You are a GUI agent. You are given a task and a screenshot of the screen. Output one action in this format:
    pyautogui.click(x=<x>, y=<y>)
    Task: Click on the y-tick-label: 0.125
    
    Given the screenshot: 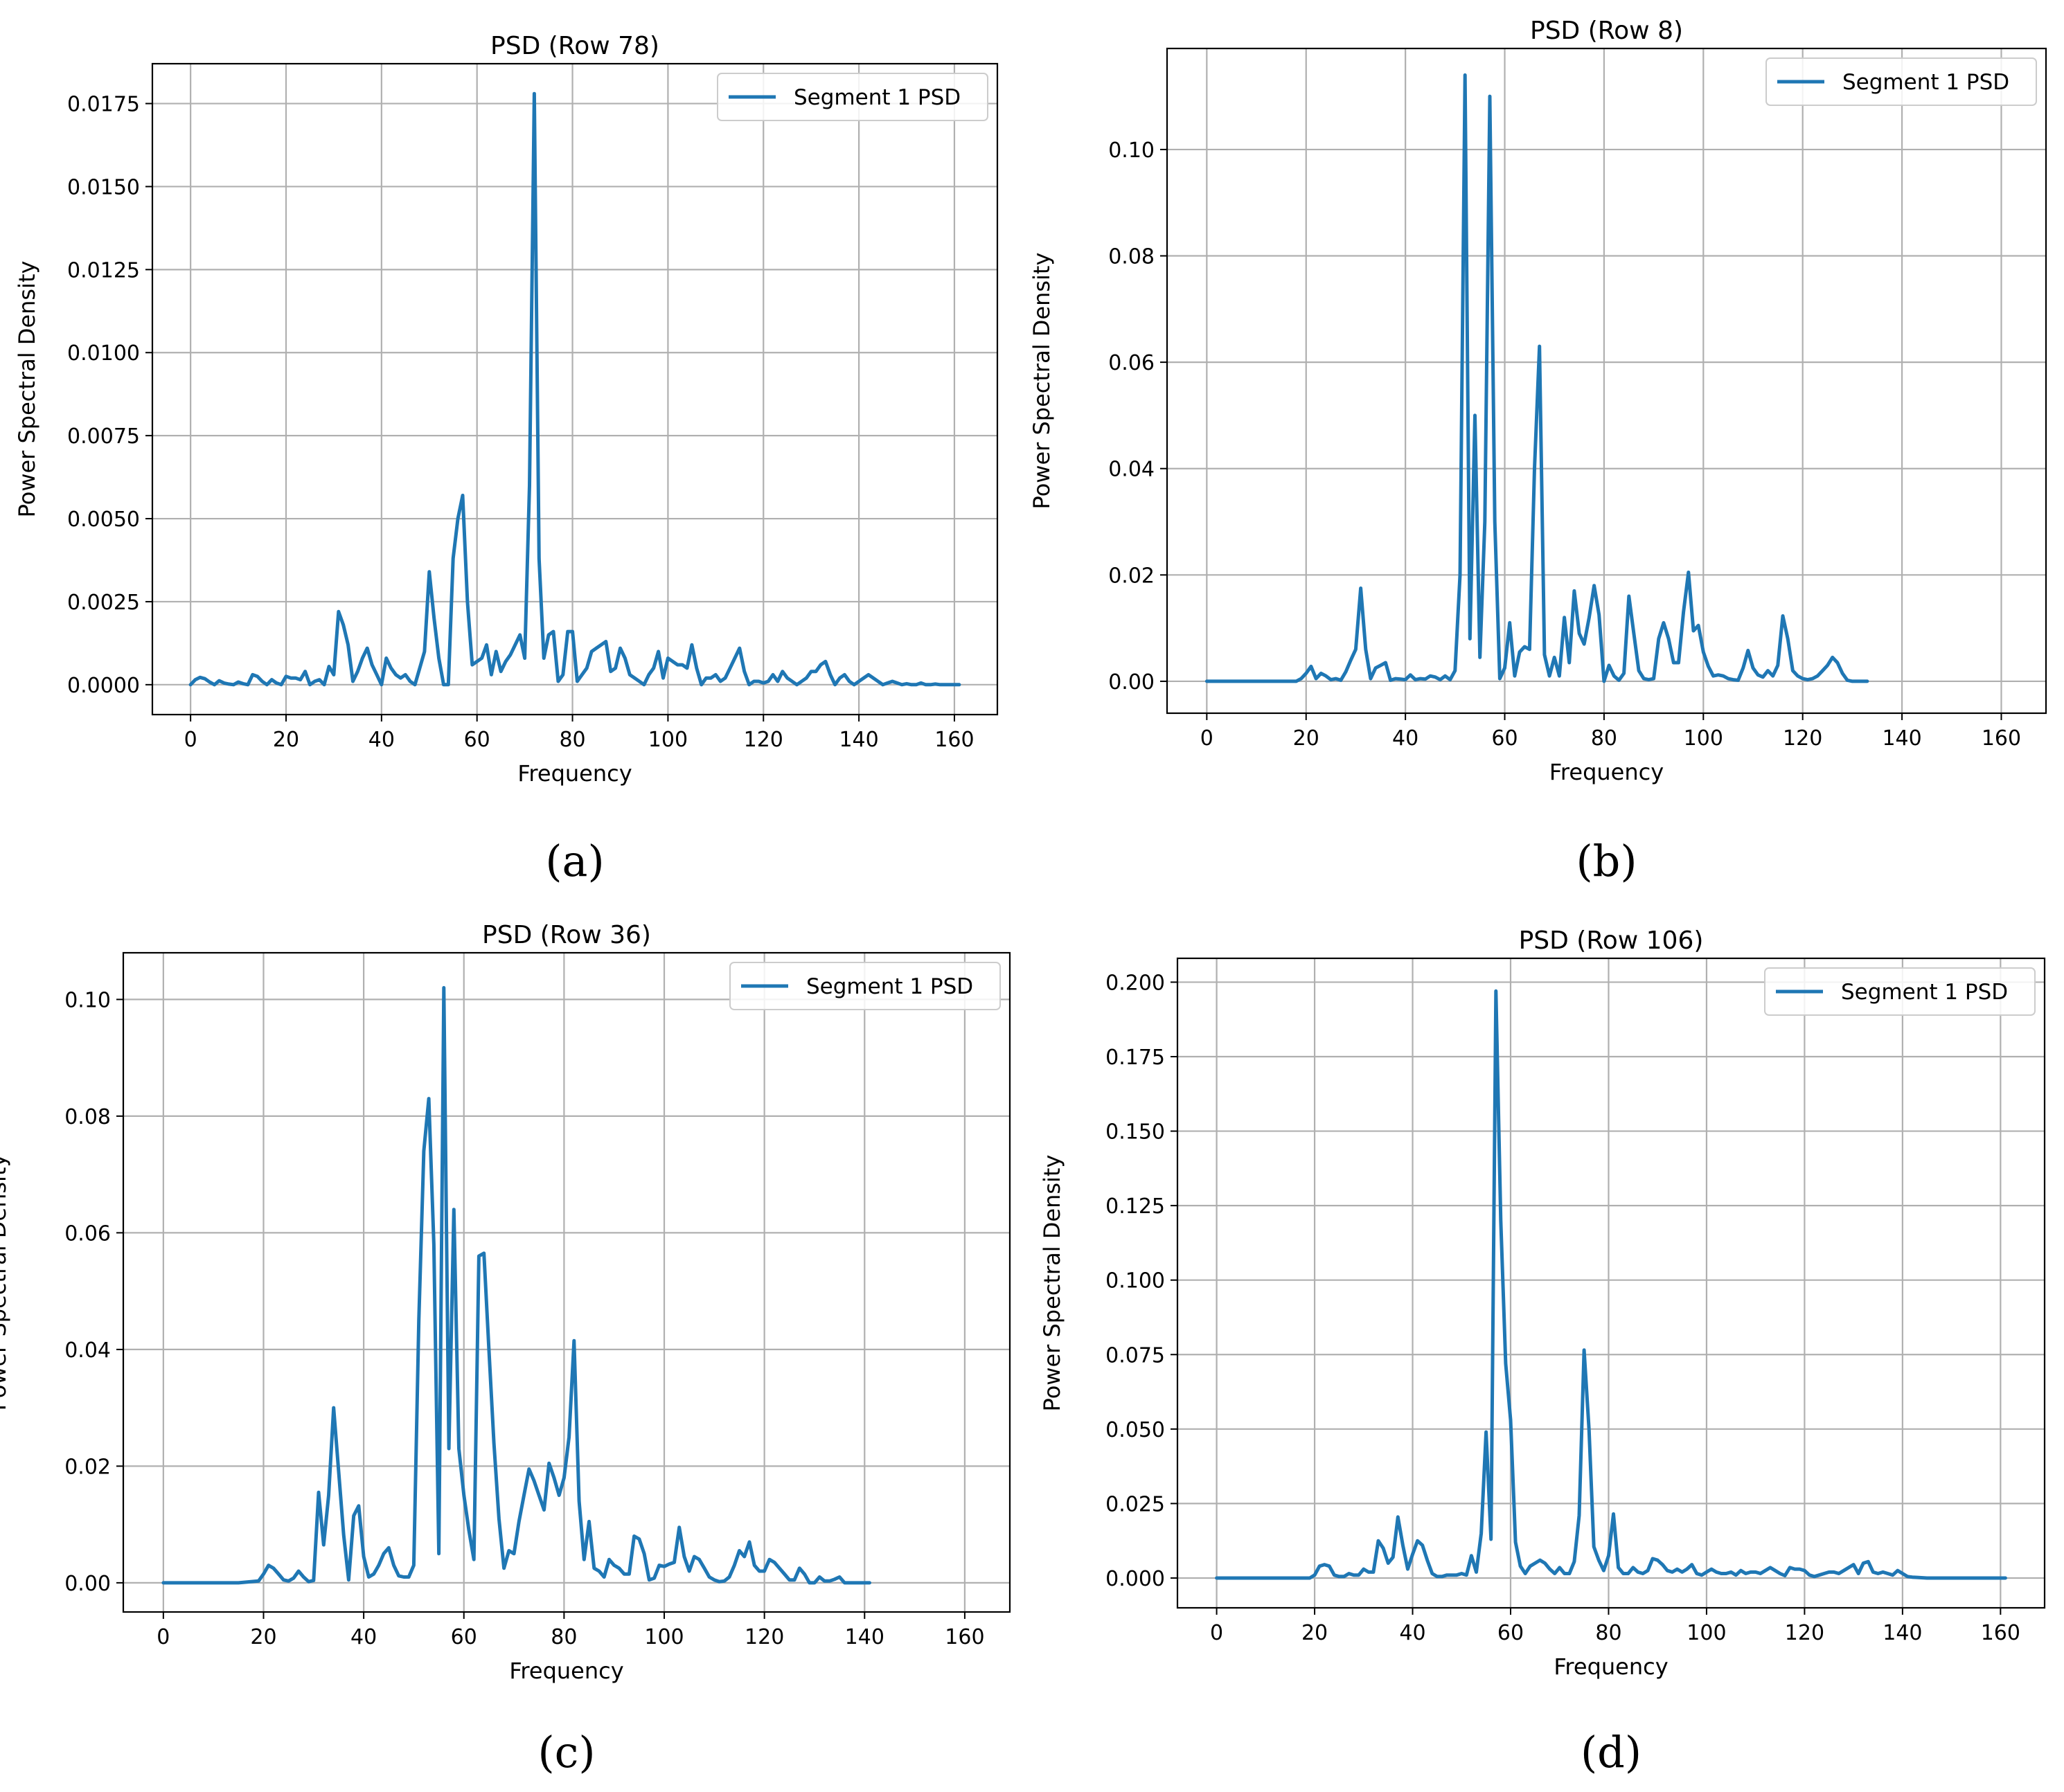 What is the action you would take?
    pyautogui.click(x=1135, y=1206)
    